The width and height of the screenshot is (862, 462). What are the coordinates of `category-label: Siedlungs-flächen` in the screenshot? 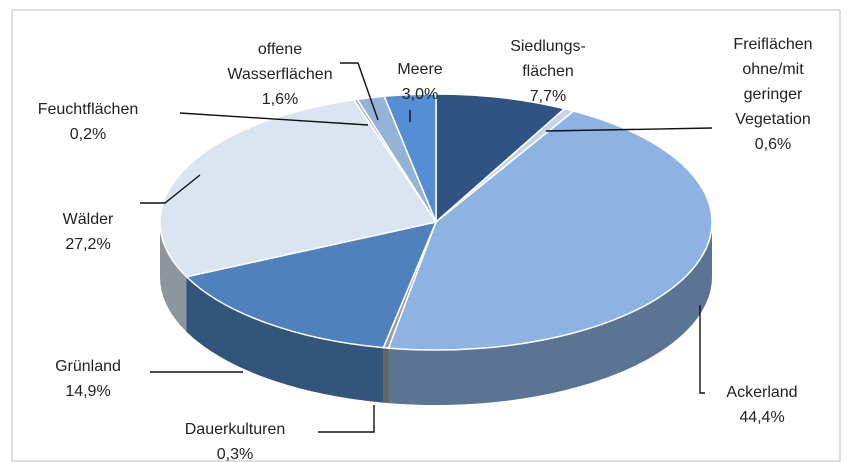 It's located at (548, 59).